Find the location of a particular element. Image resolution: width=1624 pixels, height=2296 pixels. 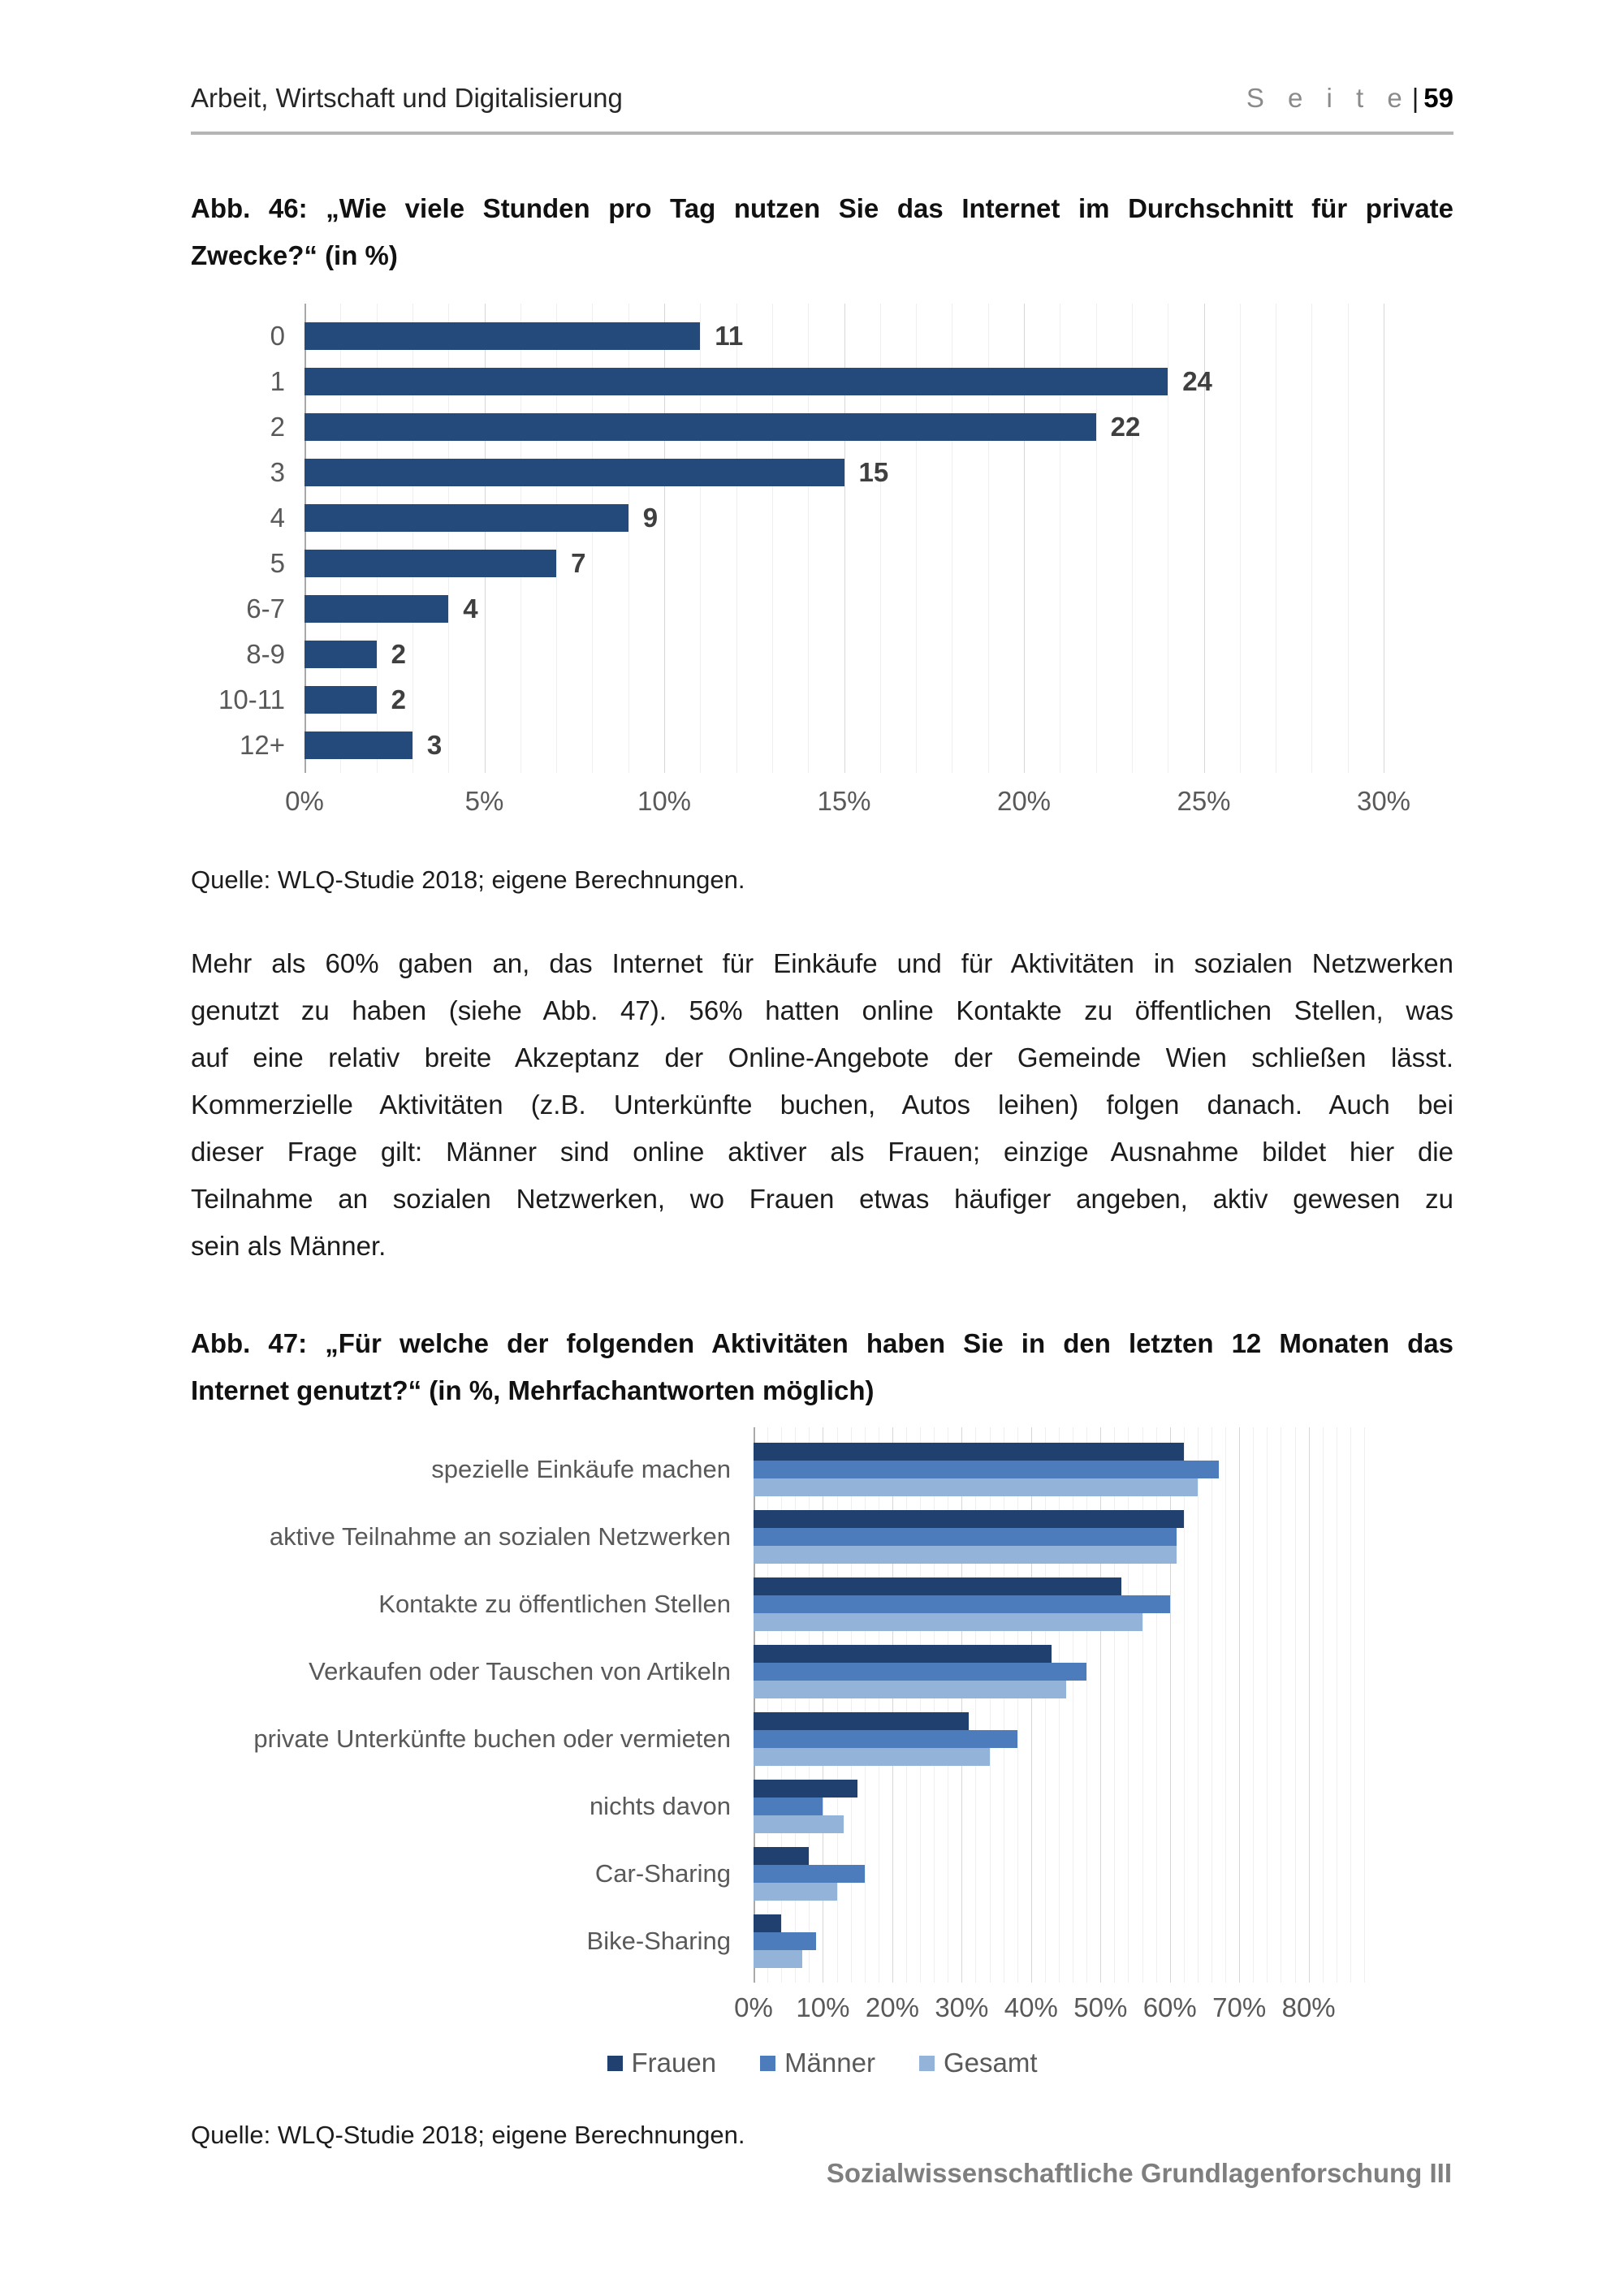

bar-group-row: nichts davon is located at coordinates (822, 1806).